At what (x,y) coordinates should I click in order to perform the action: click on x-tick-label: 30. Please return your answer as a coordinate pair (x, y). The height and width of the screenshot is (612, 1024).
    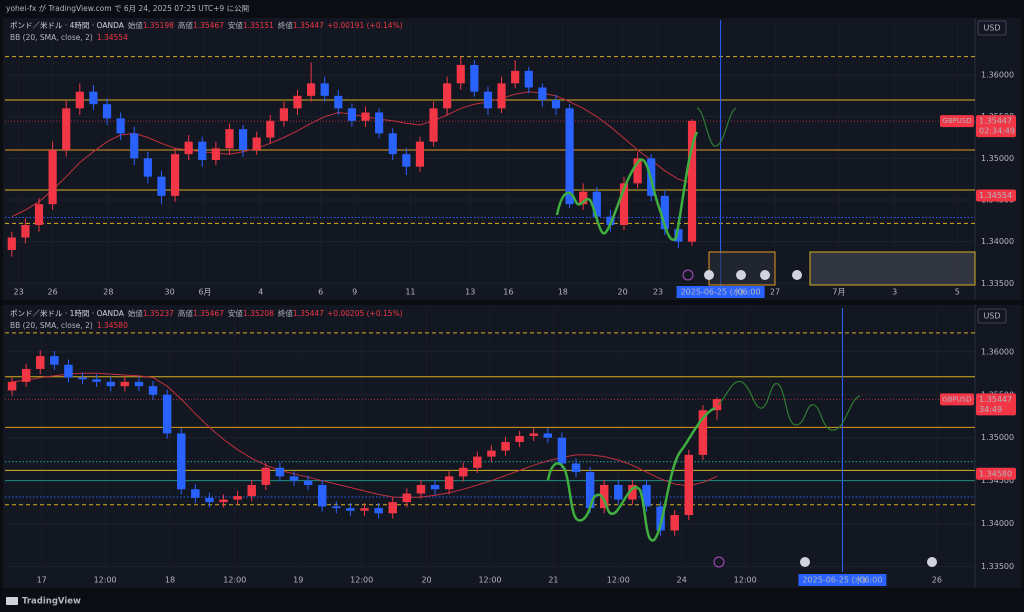
    Looking at the image, I should click on (170, 292).